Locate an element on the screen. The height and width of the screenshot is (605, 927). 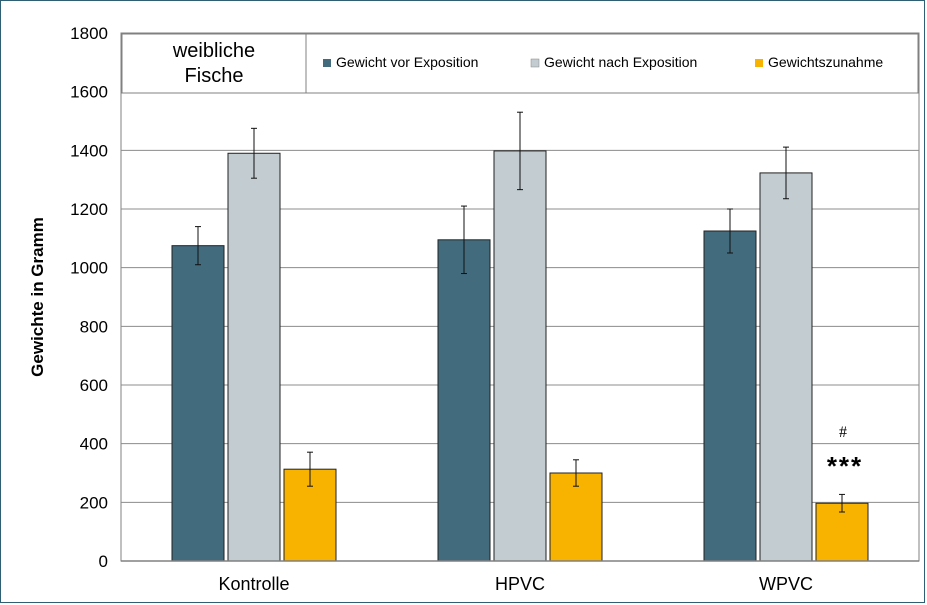
y-tick-label: 800 is located at coordinates (94, 326).